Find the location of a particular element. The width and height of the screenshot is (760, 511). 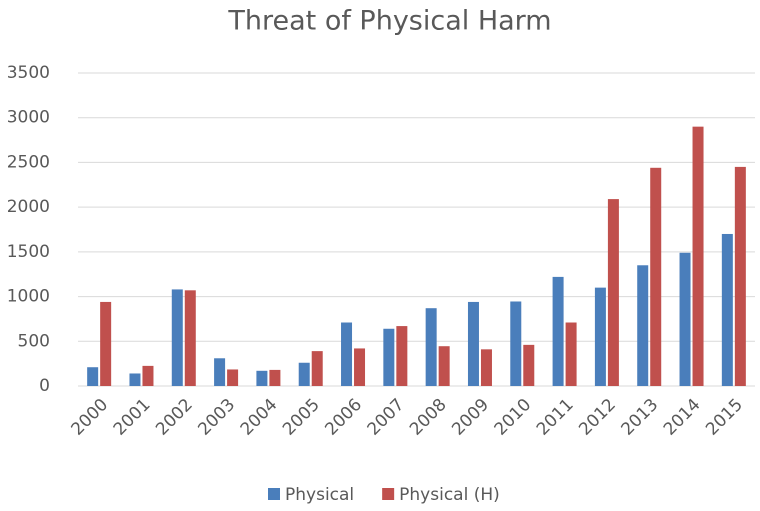

legend-label: Physical (H) is located at coordinates (449, 495).